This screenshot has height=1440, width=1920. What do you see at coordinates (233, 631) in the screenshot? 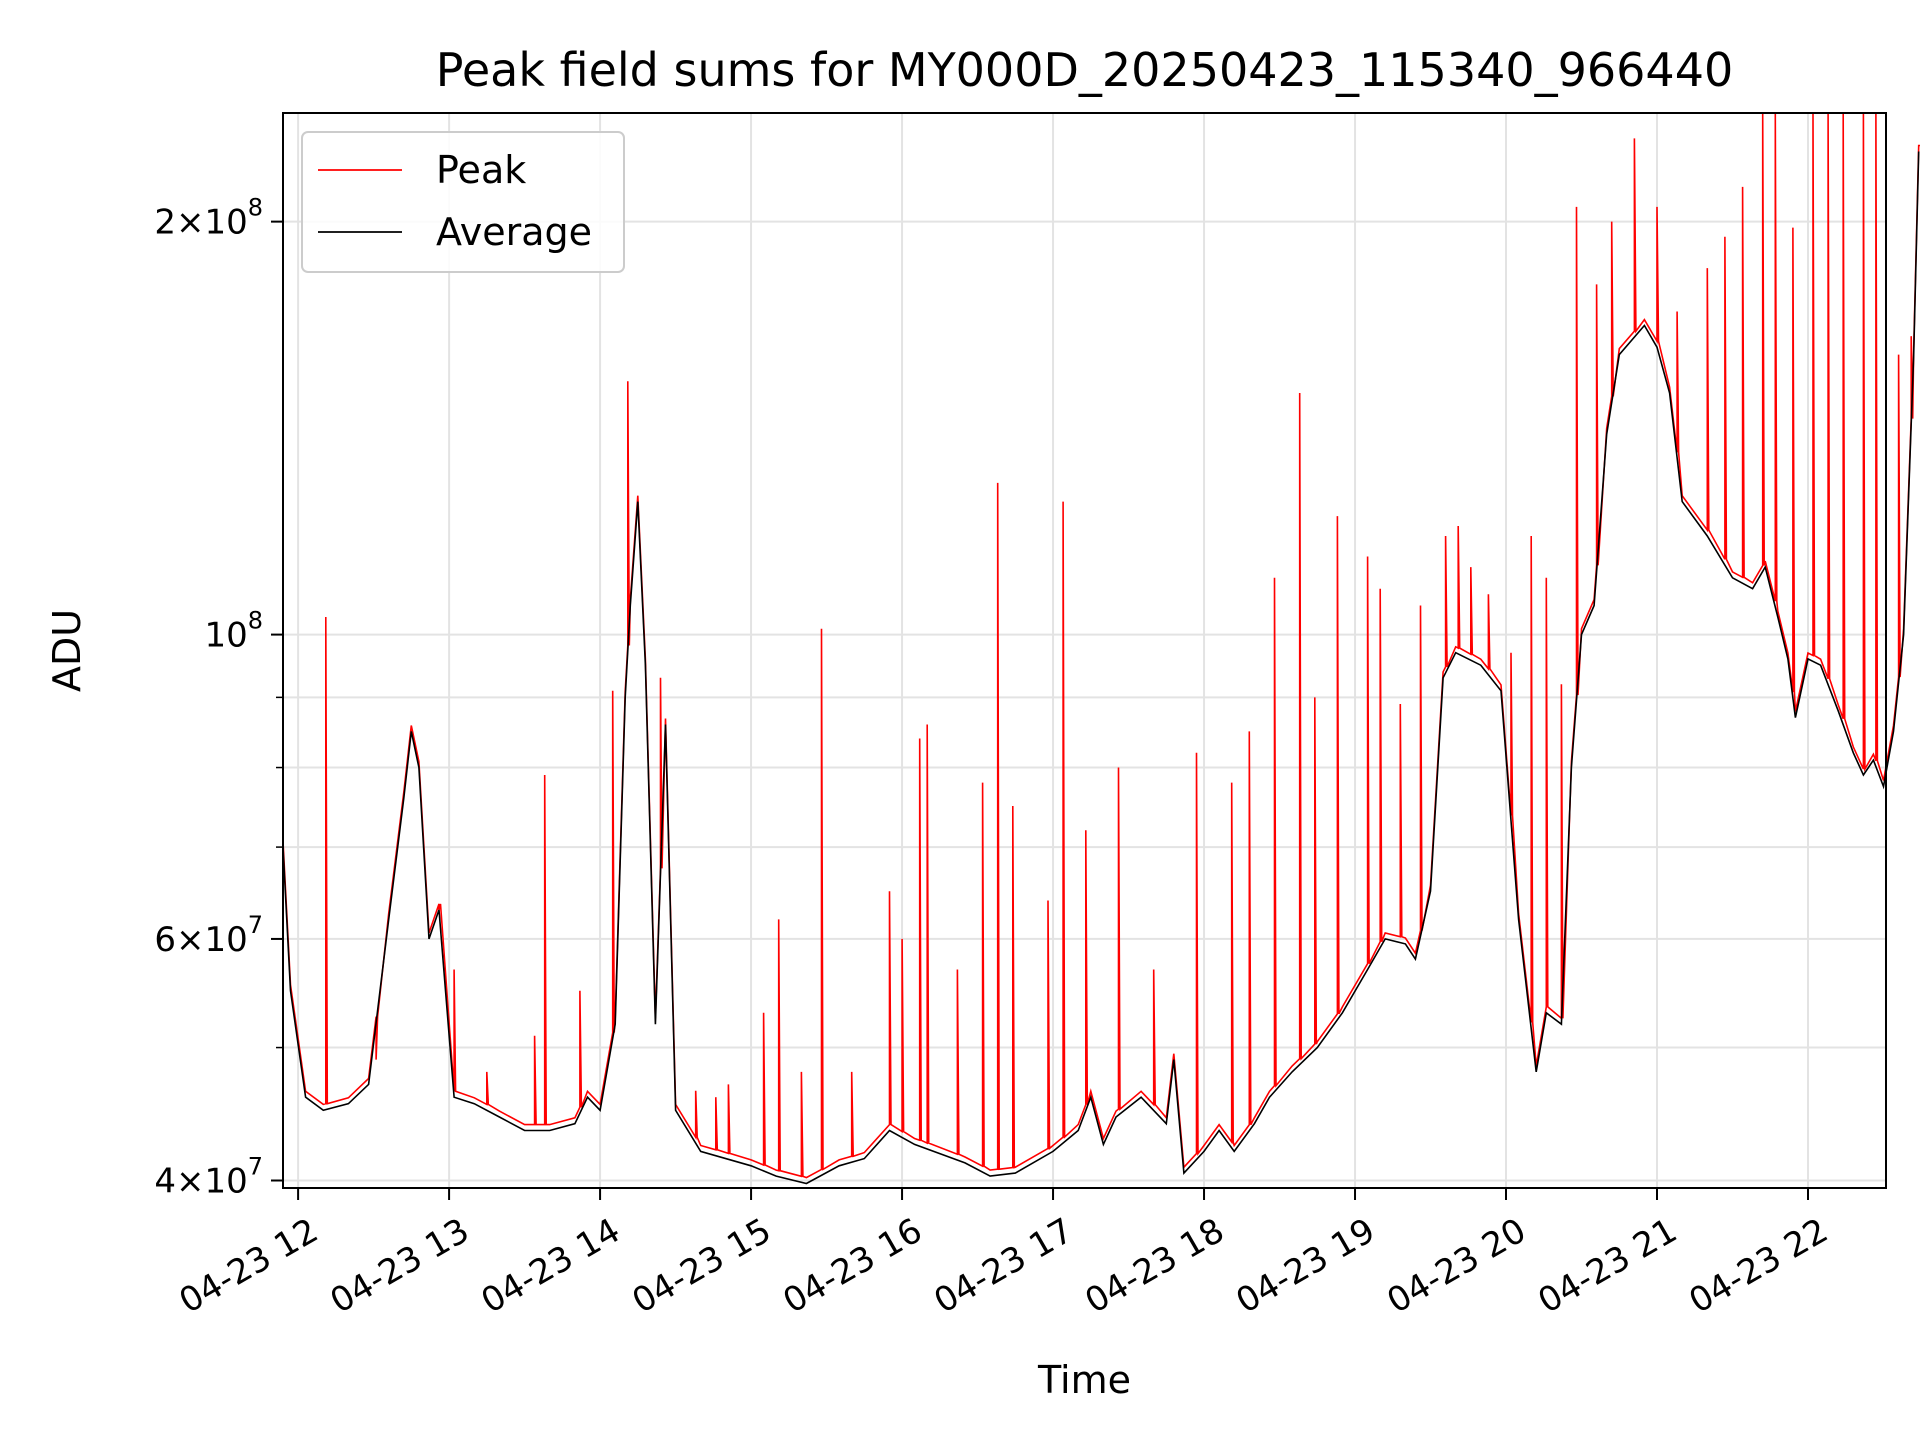
I see `y-tick-label: 108` at bounding box center [233, 631].